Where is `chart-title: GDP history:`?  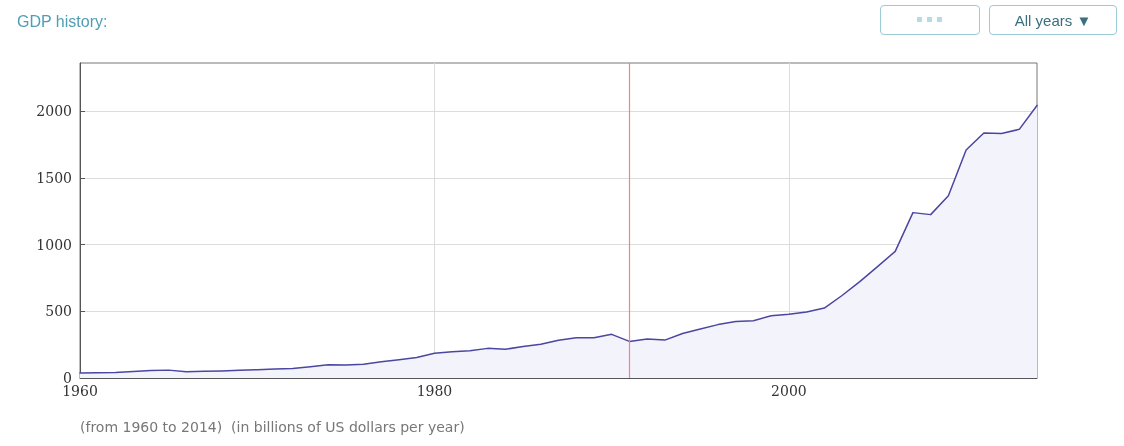
chart-title: GDP history: is located at coordinates (62, 21).